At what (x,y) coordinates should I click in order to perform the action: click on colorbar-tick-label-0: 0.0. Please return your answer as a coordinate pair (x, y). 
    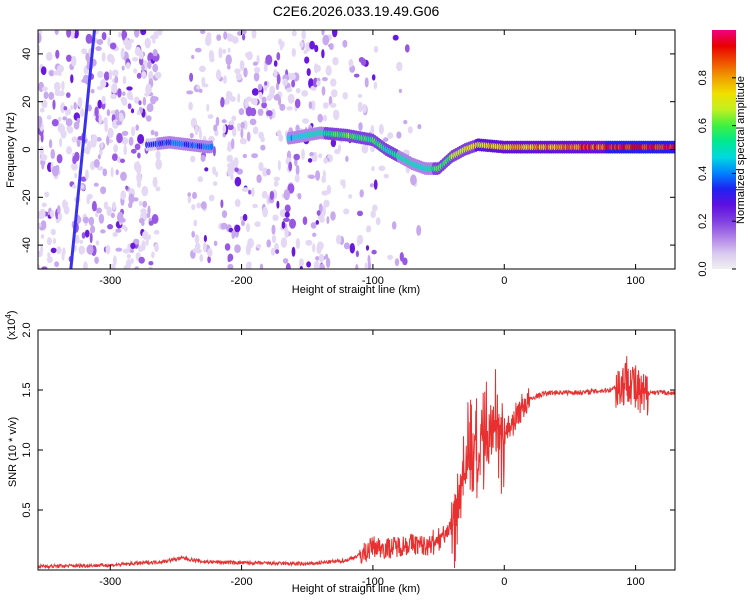
    Looking at the image, I should click on (703, 268).